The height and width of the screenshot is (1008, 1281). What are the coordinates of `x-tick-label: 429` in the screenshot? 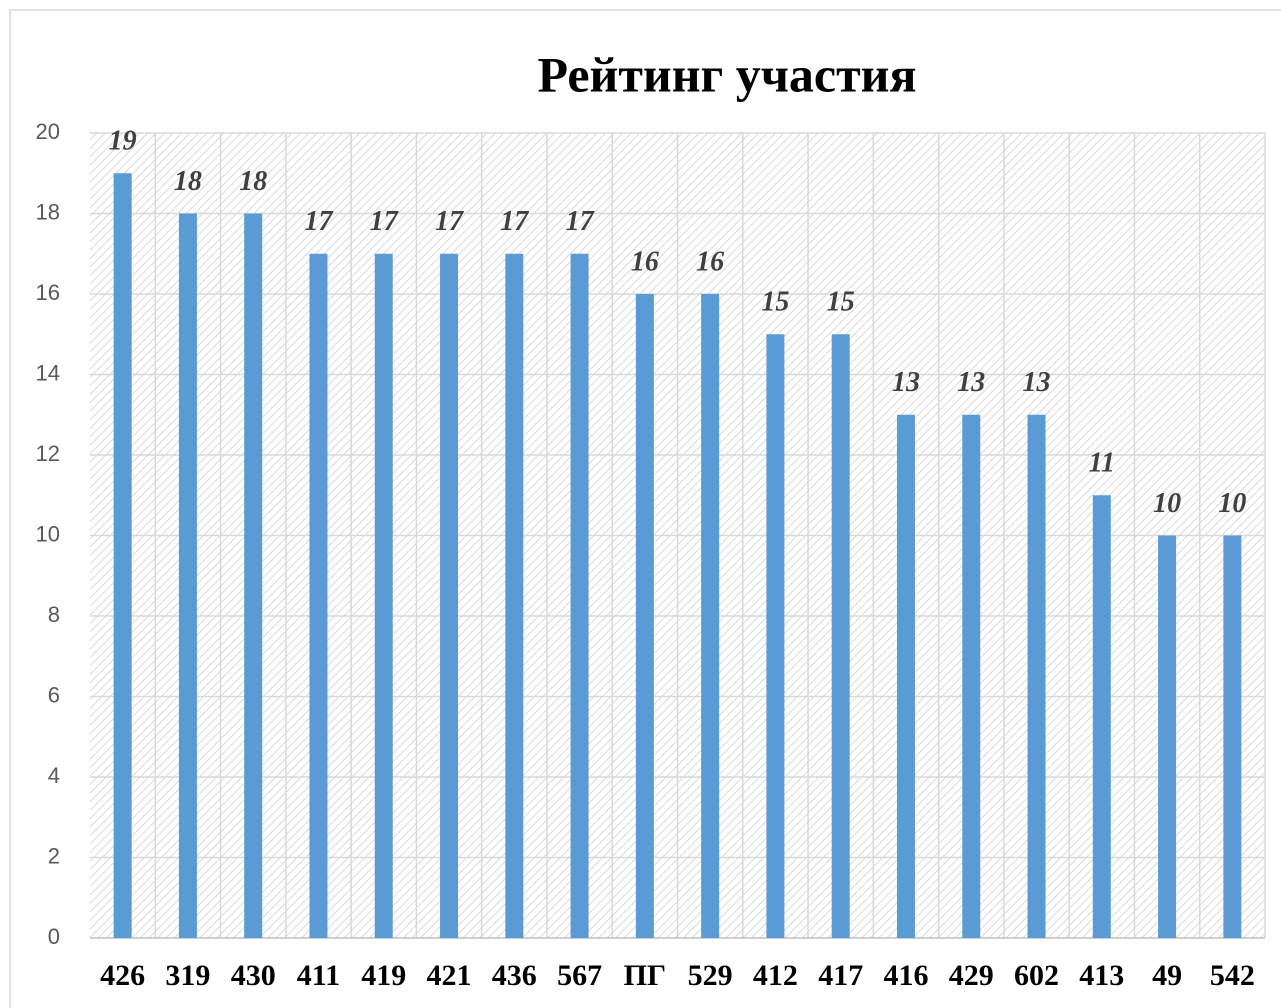 It's located at (971, 975).